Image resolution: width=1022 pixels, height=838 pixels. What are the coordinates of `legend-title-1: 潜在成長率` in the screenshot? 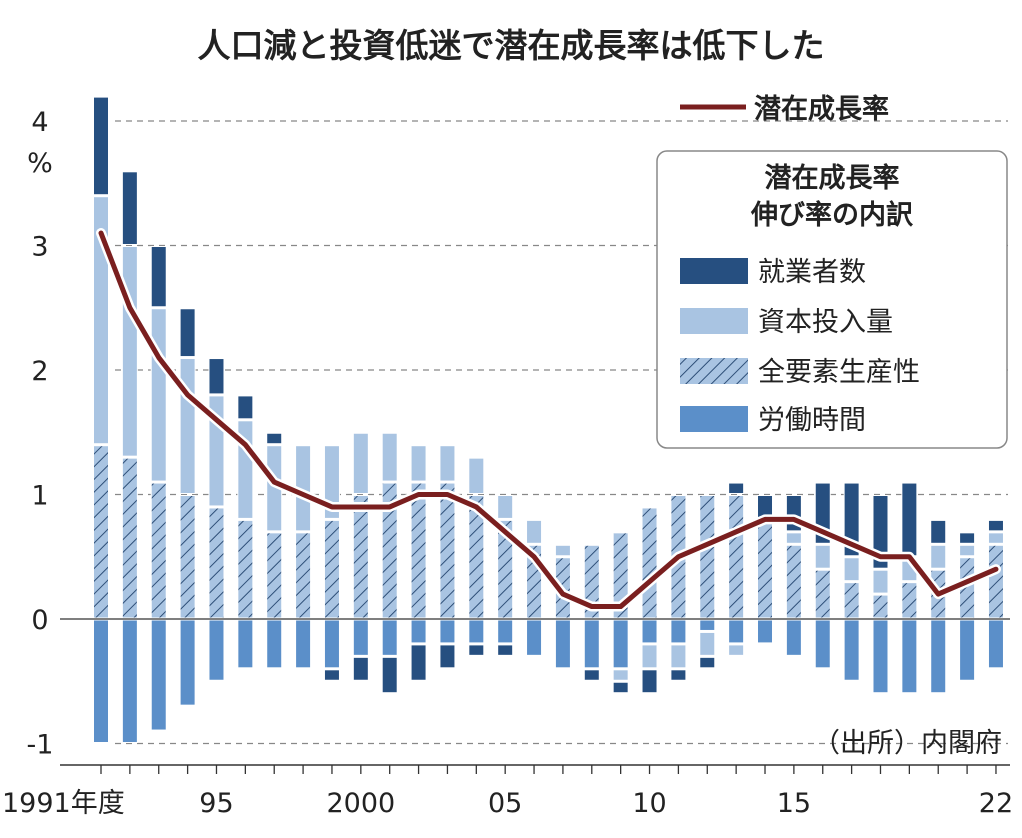 It's located at (832, 178).